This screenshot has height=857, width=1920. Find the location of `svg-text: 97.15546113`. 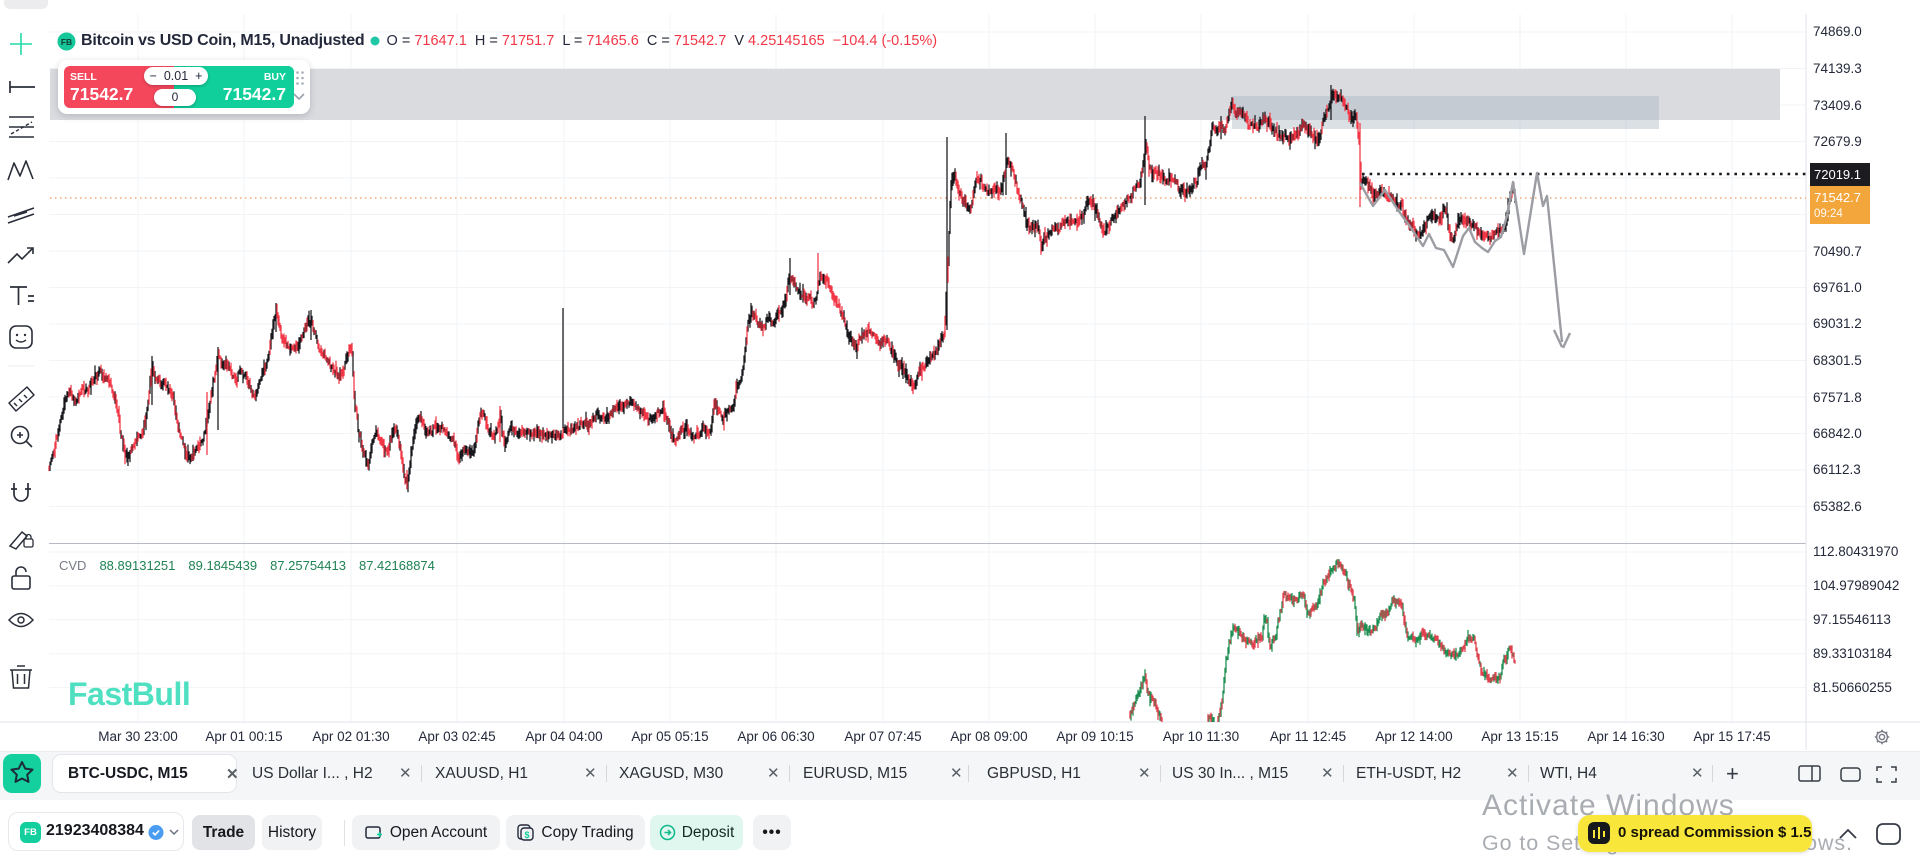

svg-text: 97.15546113 is located at coordinates (1852, 619).